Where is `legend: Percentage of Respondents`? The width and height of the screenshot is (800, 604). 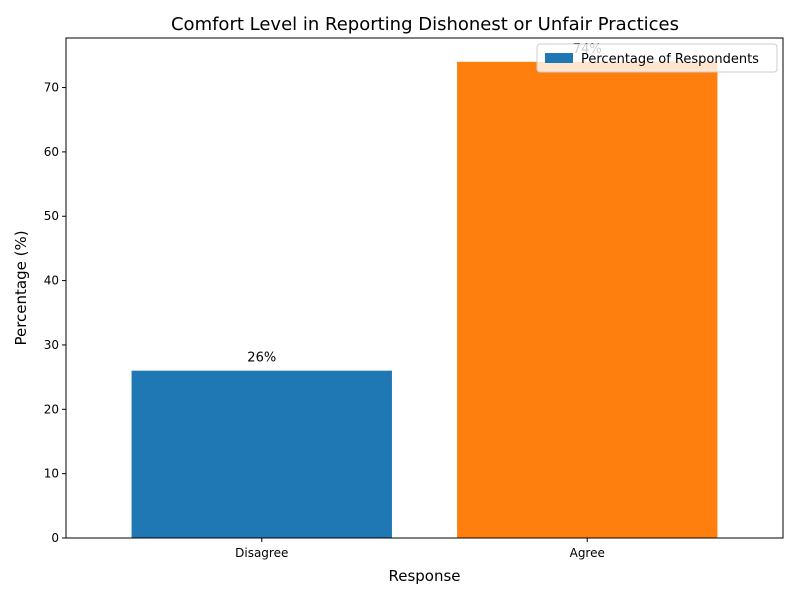
legend: Percentage of Respondents is located at coordinates (657, 58).